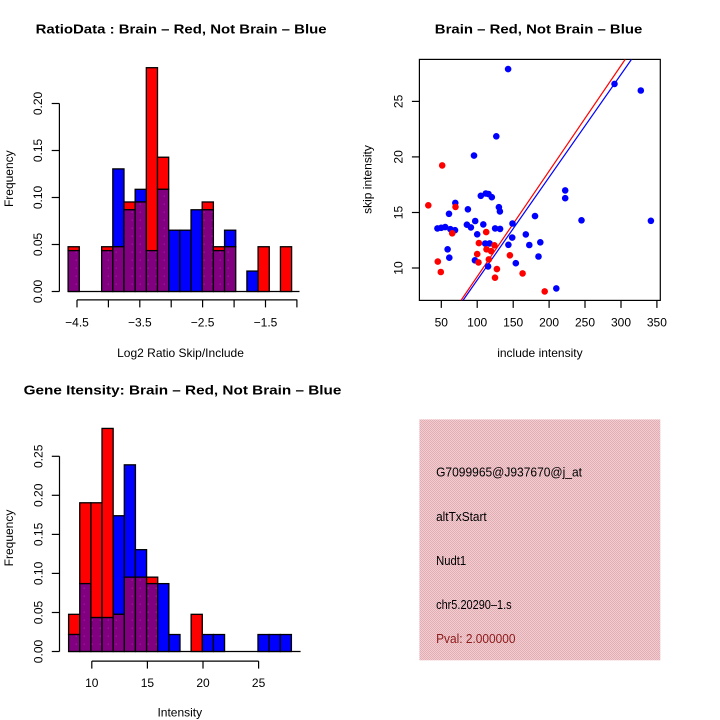  I want to click on svg-text: G7099965@J937670@j_at, so click(509, 473).